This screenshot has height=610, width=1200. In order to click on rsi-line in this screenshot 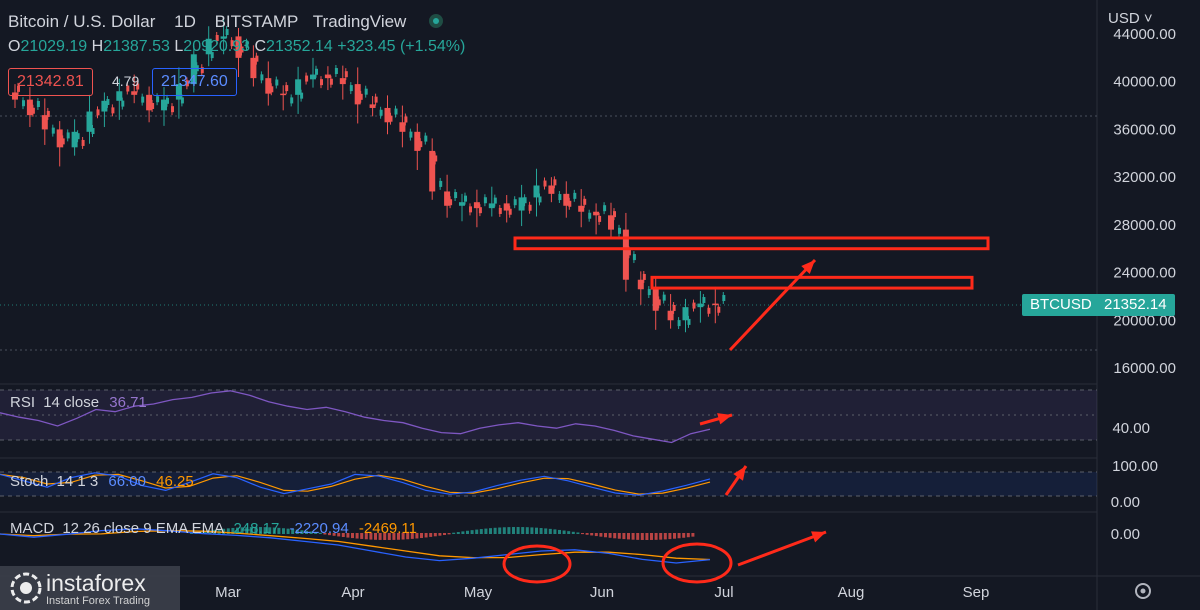, I will do `click(355, 417)`.